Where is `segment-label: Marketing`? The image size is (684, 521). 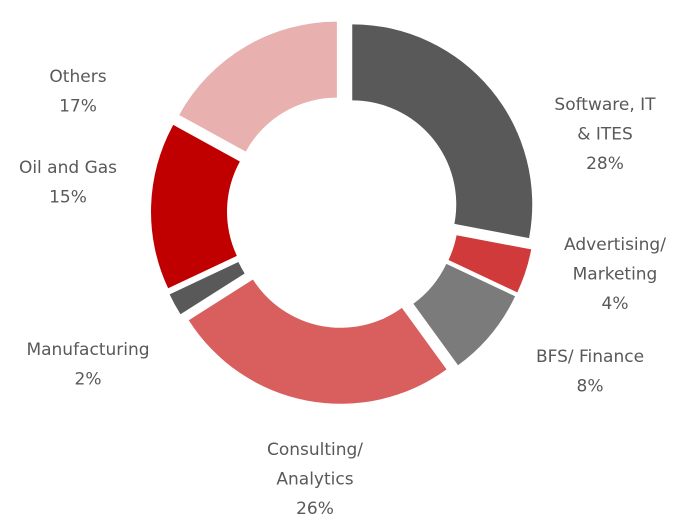 segment-label: Marketing is located at coordinates (615, 275).